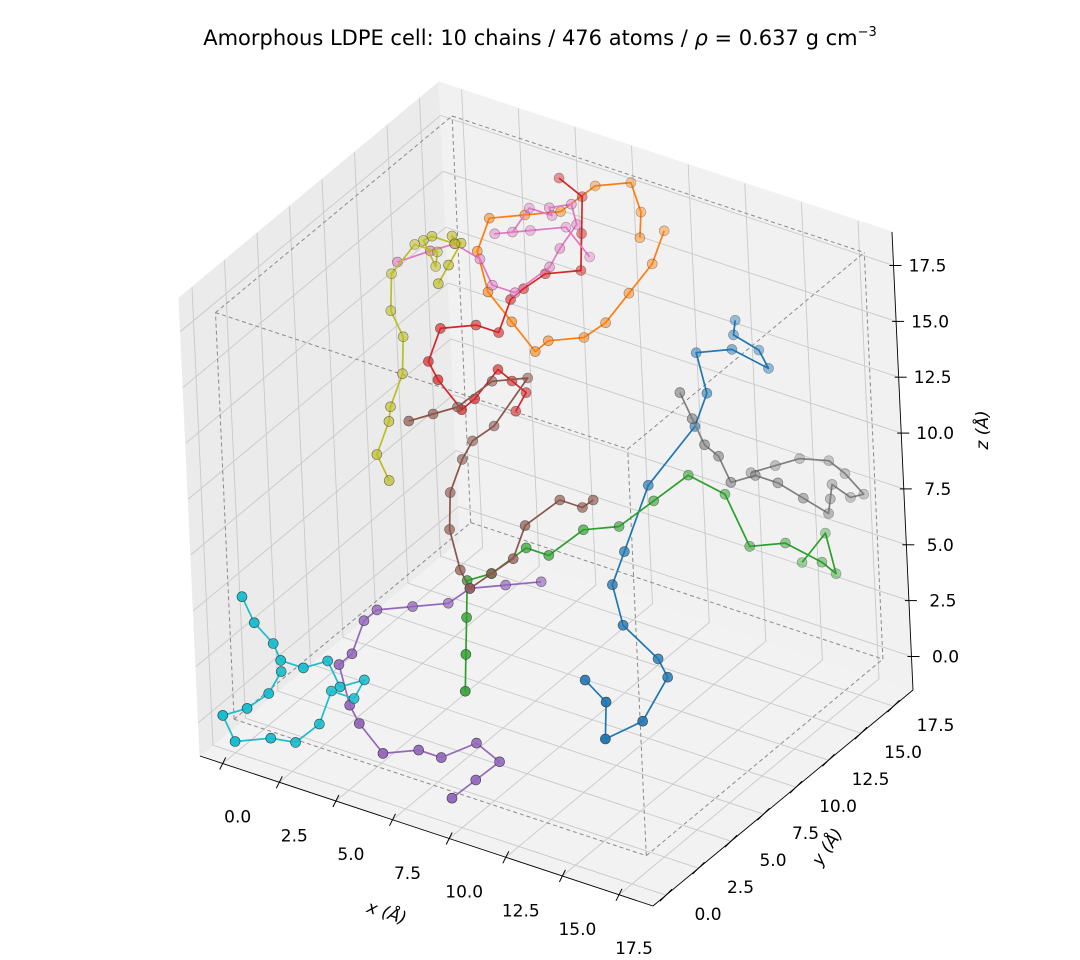 This screenshot has height=960, width=1080. Describe the element at coordinates (937, 490) in the screenshot. I see `z-tick-label: 7.5` at that location.